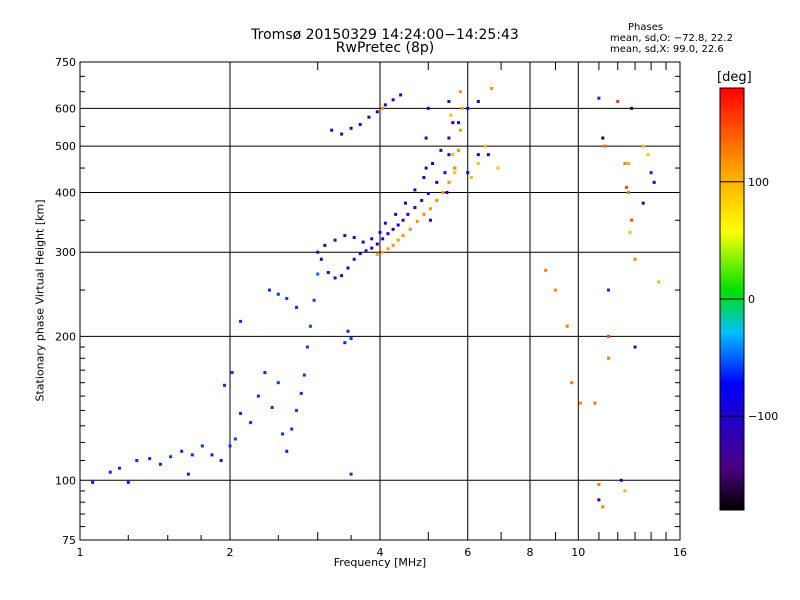  I want to click on x-axis-label: Frequency [MHz], so click(380, 562).